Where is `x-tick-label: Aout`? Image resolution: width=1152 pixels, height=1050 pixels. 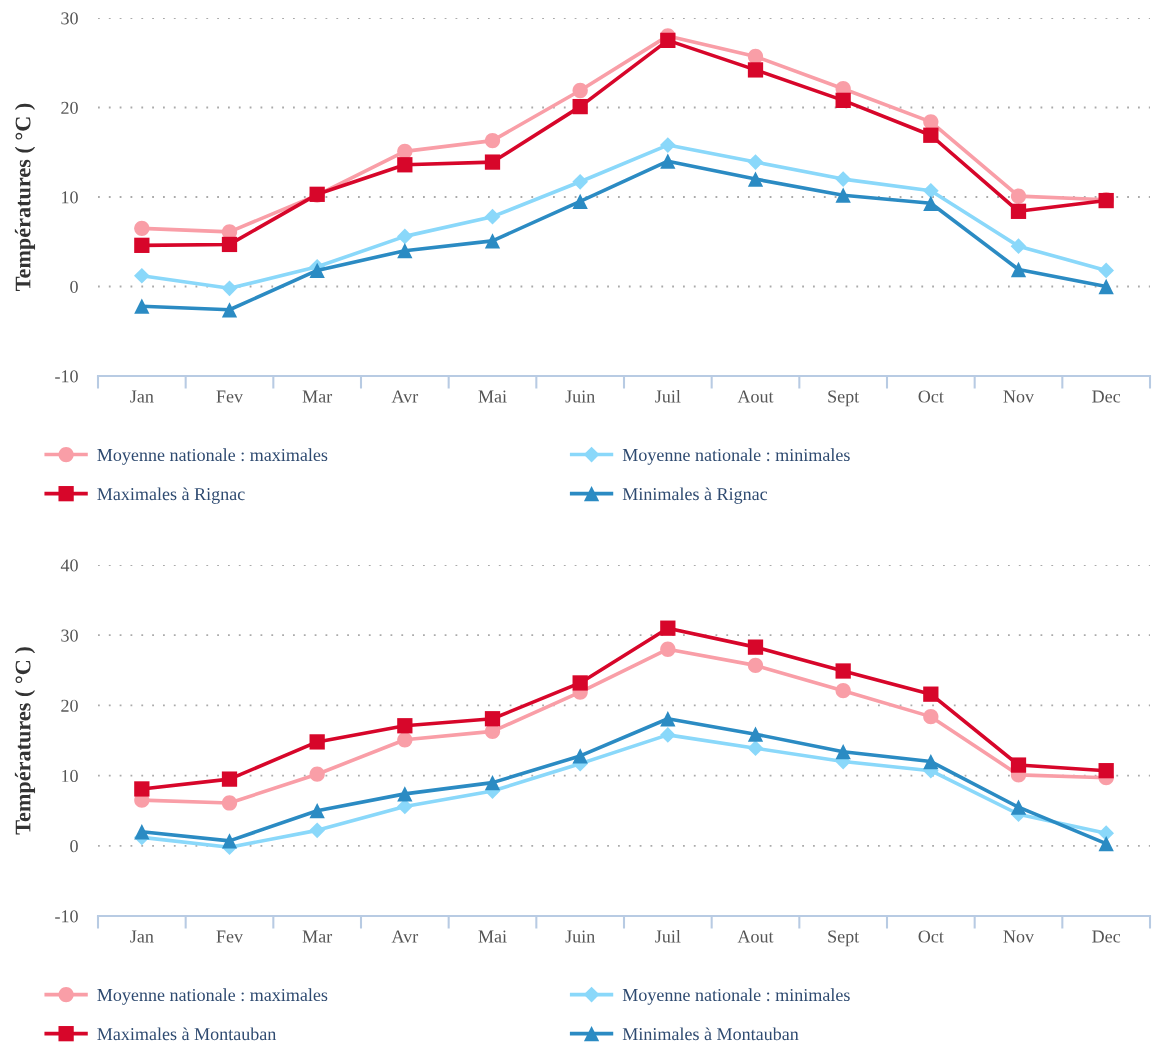
x-tick-label: Aout is located at coordinates (755, 936).